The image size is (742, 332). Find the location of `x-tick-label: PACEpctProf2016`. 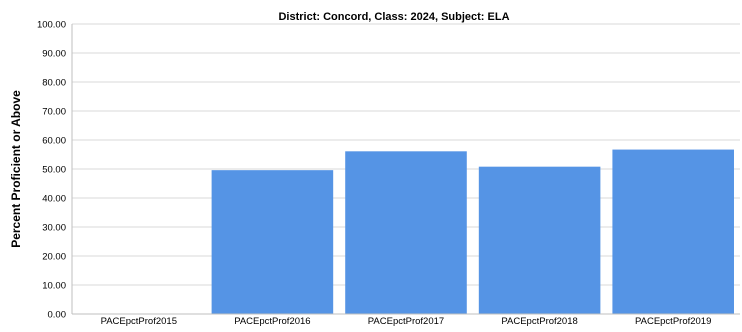

x-tick-label: PACEpctProf2016 is located at coordinates (272, 321).